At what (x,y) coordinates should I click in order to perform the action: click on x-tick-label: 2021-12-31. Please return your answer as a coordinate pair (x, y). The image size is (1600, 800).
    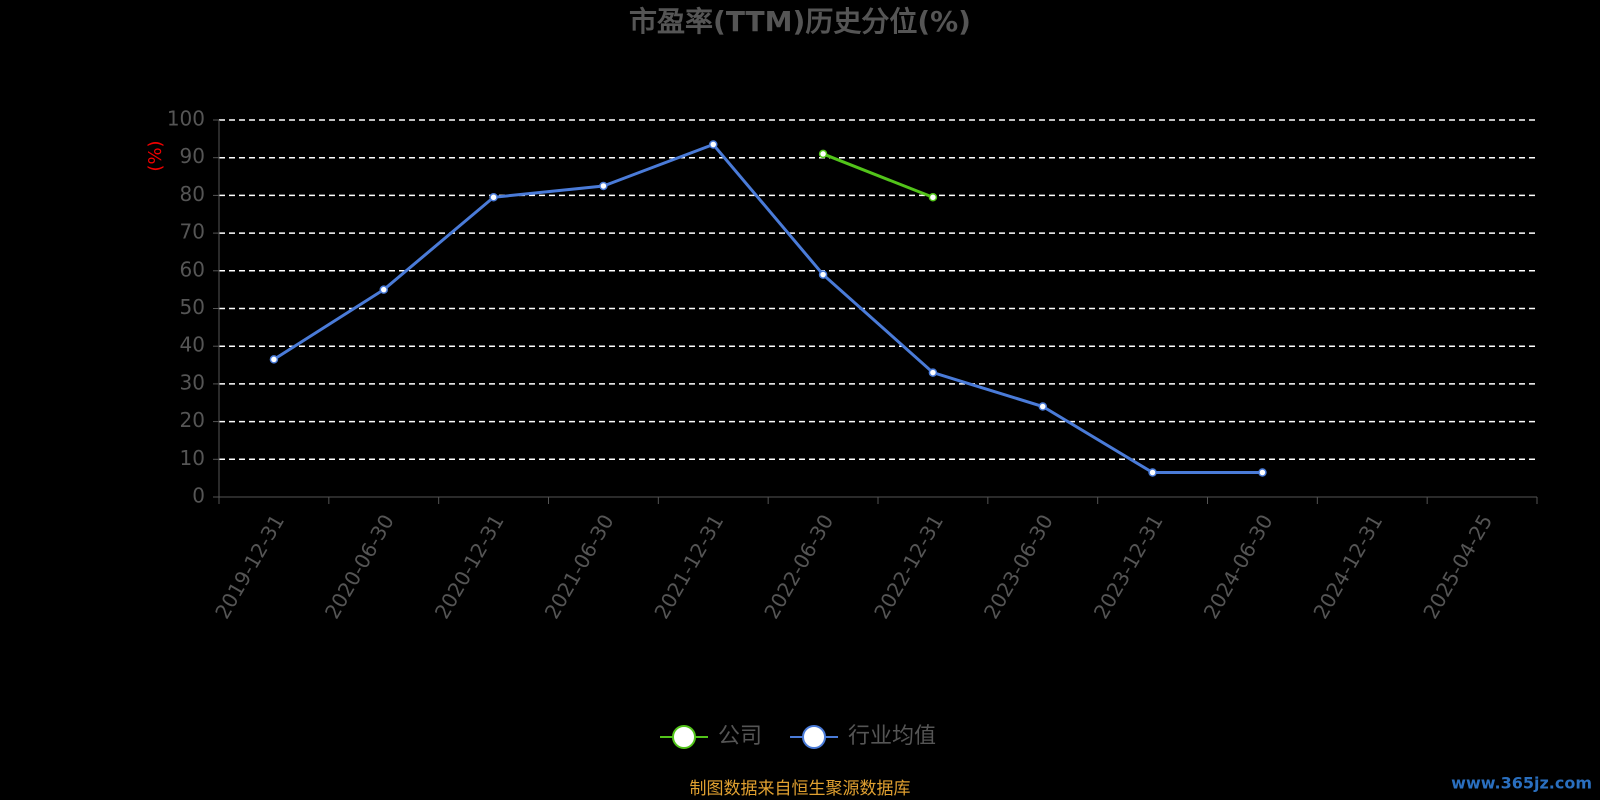
    Looking at the image, I should click on (688, 566).